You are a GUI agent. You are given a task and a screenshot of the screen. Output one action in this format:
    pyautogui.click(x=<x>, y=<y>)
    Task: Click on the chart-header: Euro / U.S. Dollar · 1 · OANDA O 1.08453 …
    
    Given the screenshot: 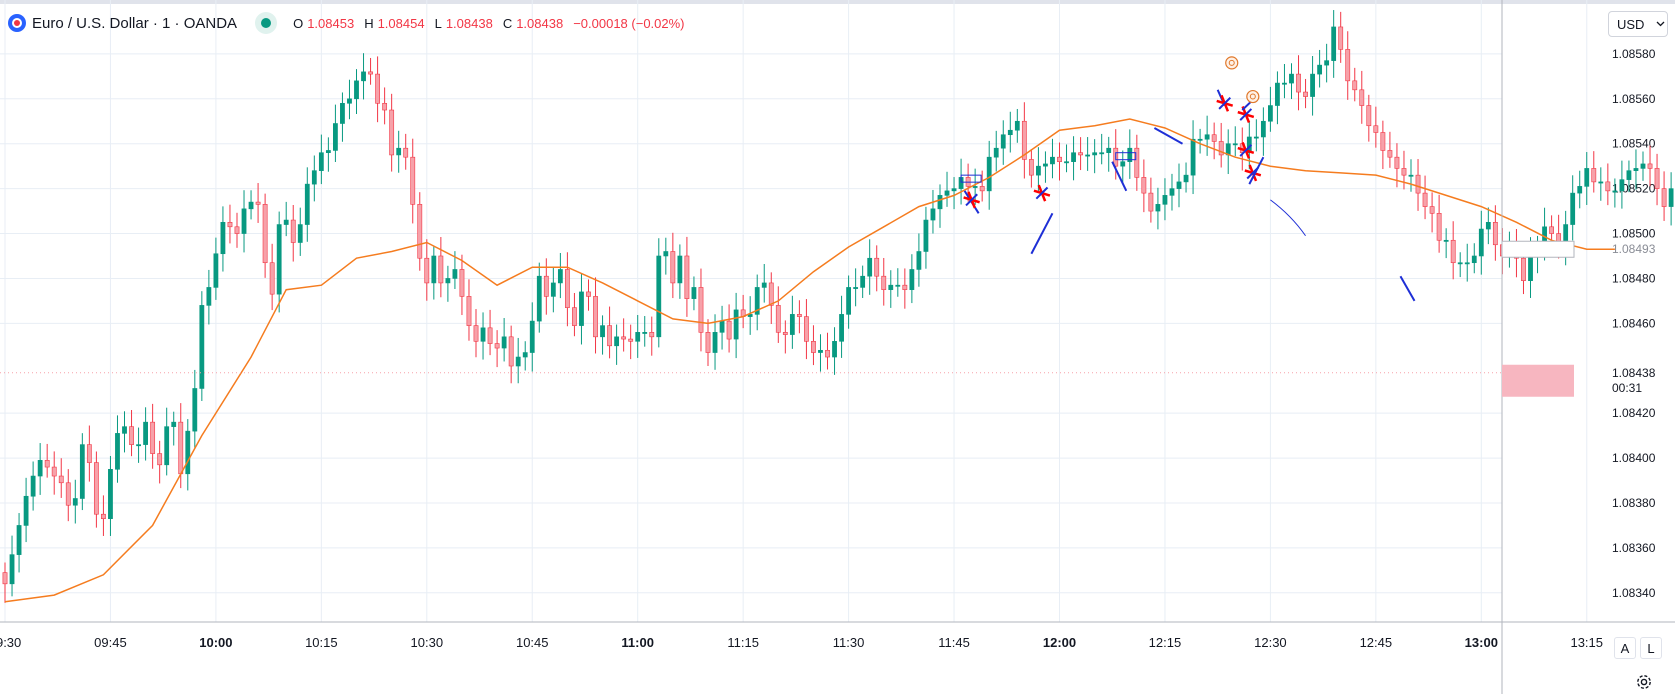 What is the action you would take?
    pyautogui.click(x=349, y=23)
    